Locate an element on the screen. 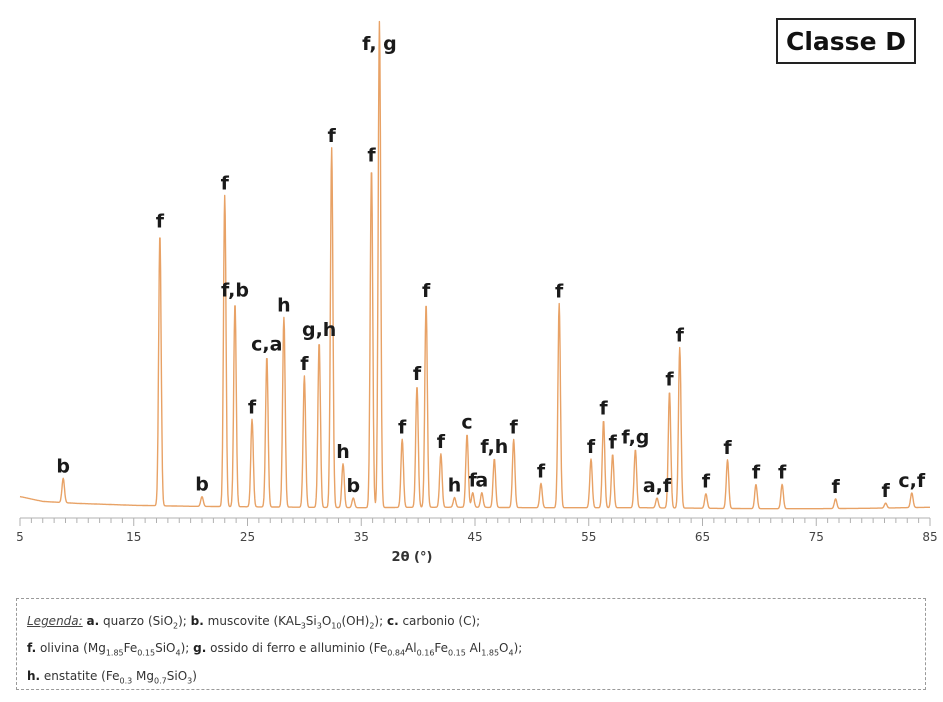  x-axis: 5 15 25 35 45 55 65 75 85 is located at coordinates (477, 530).